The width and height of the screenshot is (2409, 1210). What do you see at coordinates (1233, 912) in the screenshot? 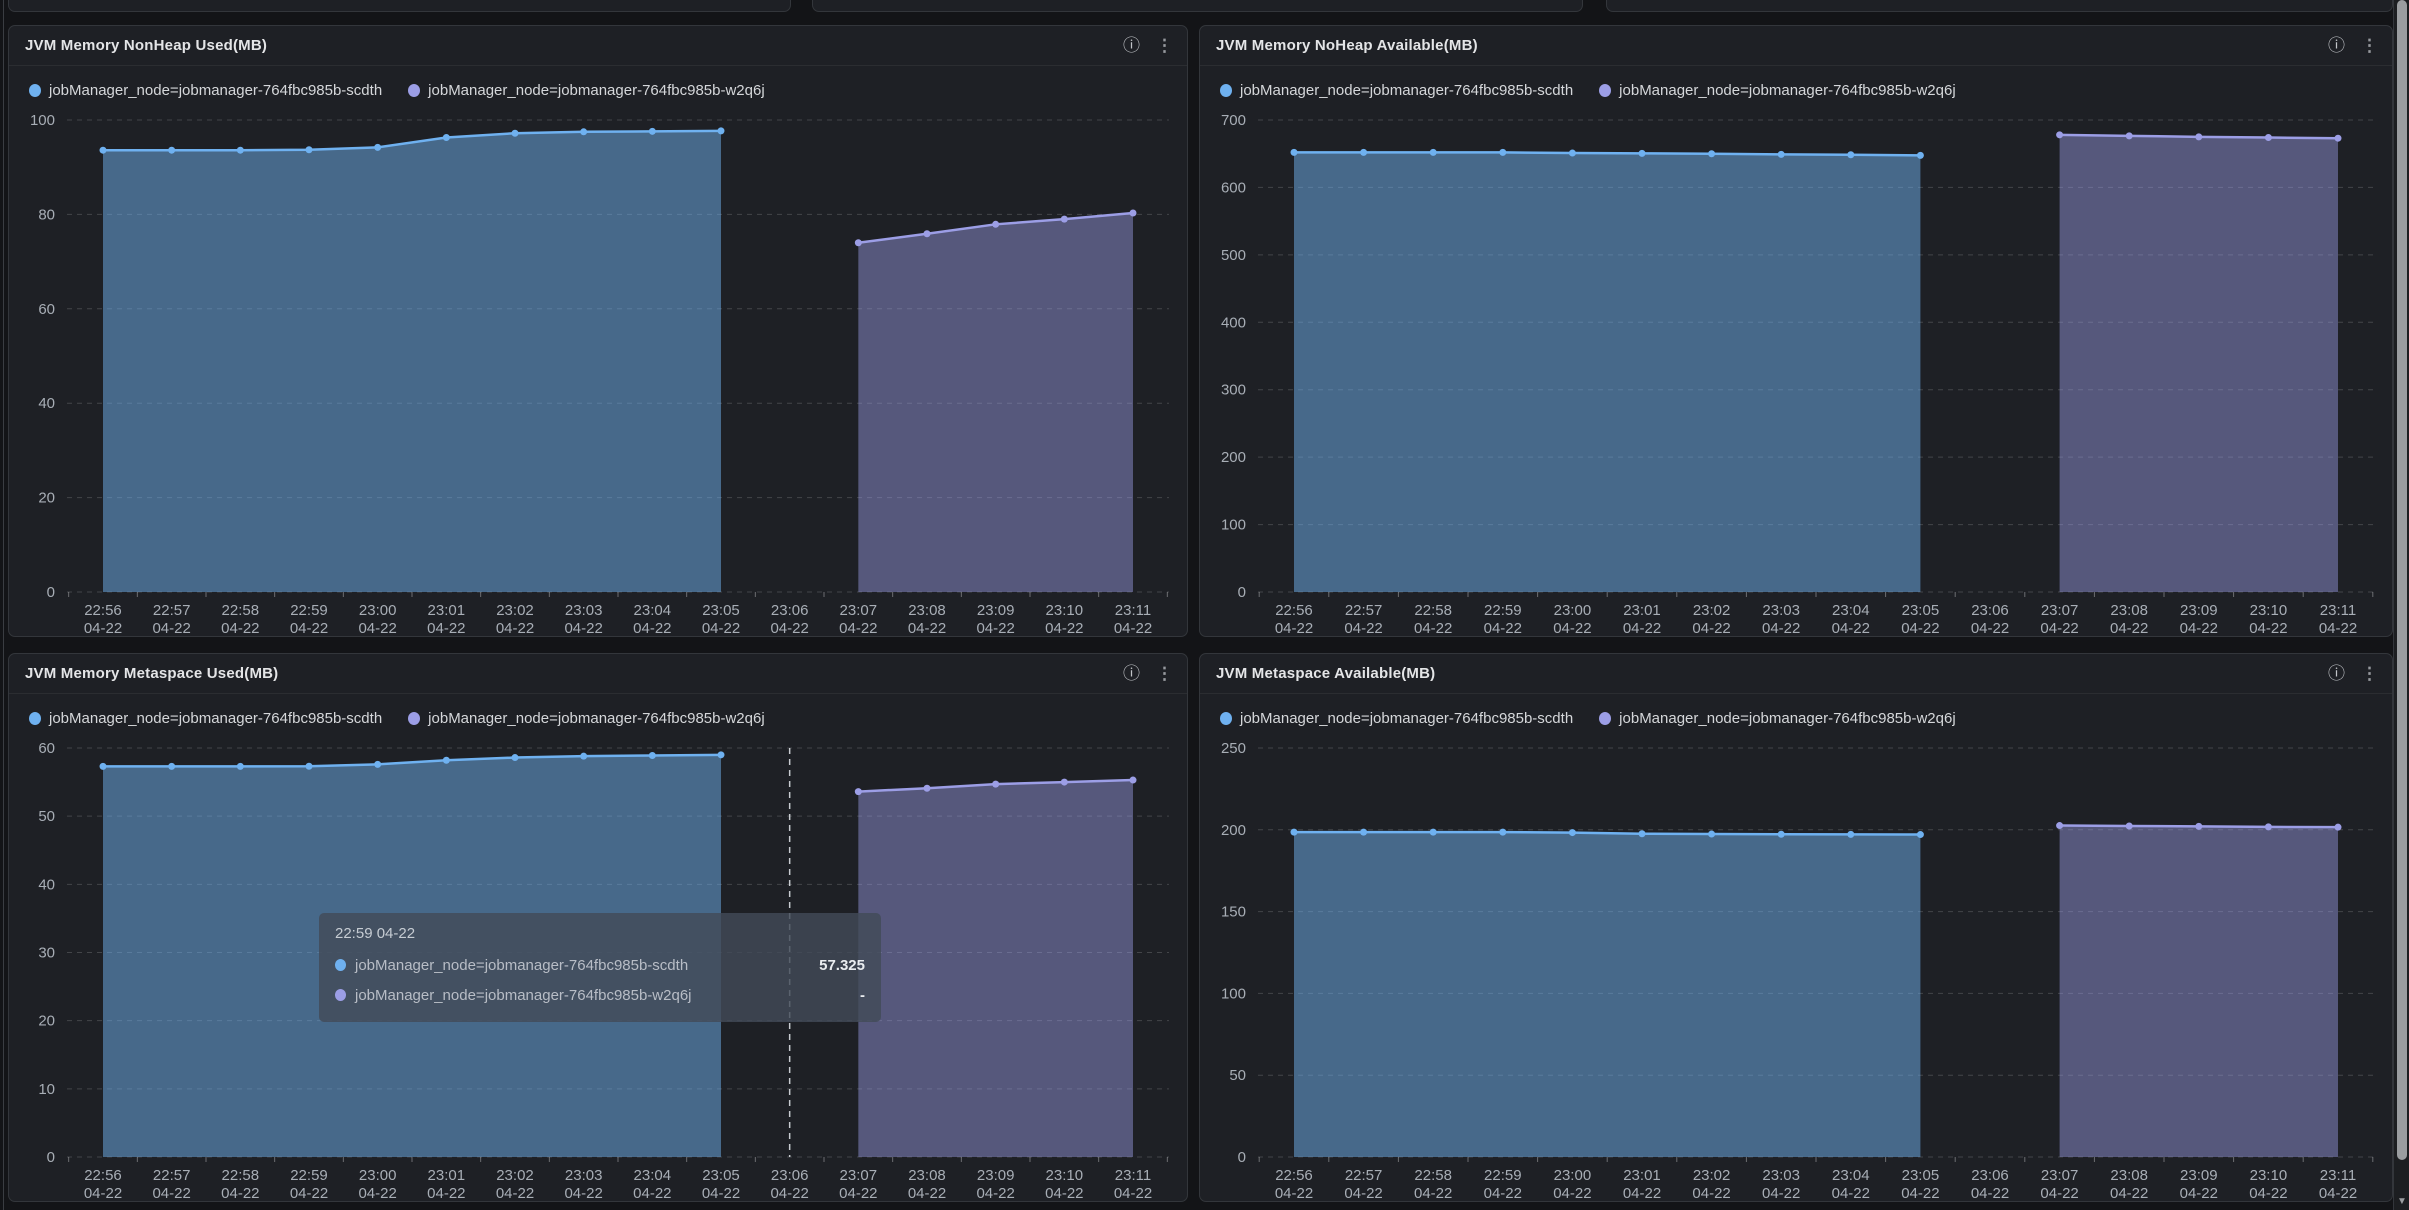
I see `svg-text: 150` at bounding box center [1233, 912].